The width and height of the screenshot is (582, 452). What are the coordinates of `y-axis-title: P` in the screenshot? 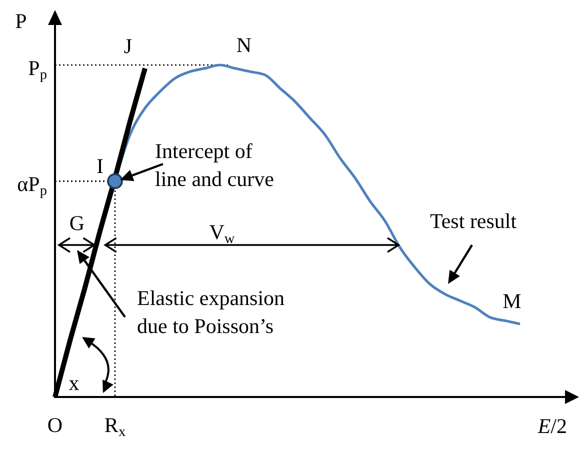 It's located at (21, 21).